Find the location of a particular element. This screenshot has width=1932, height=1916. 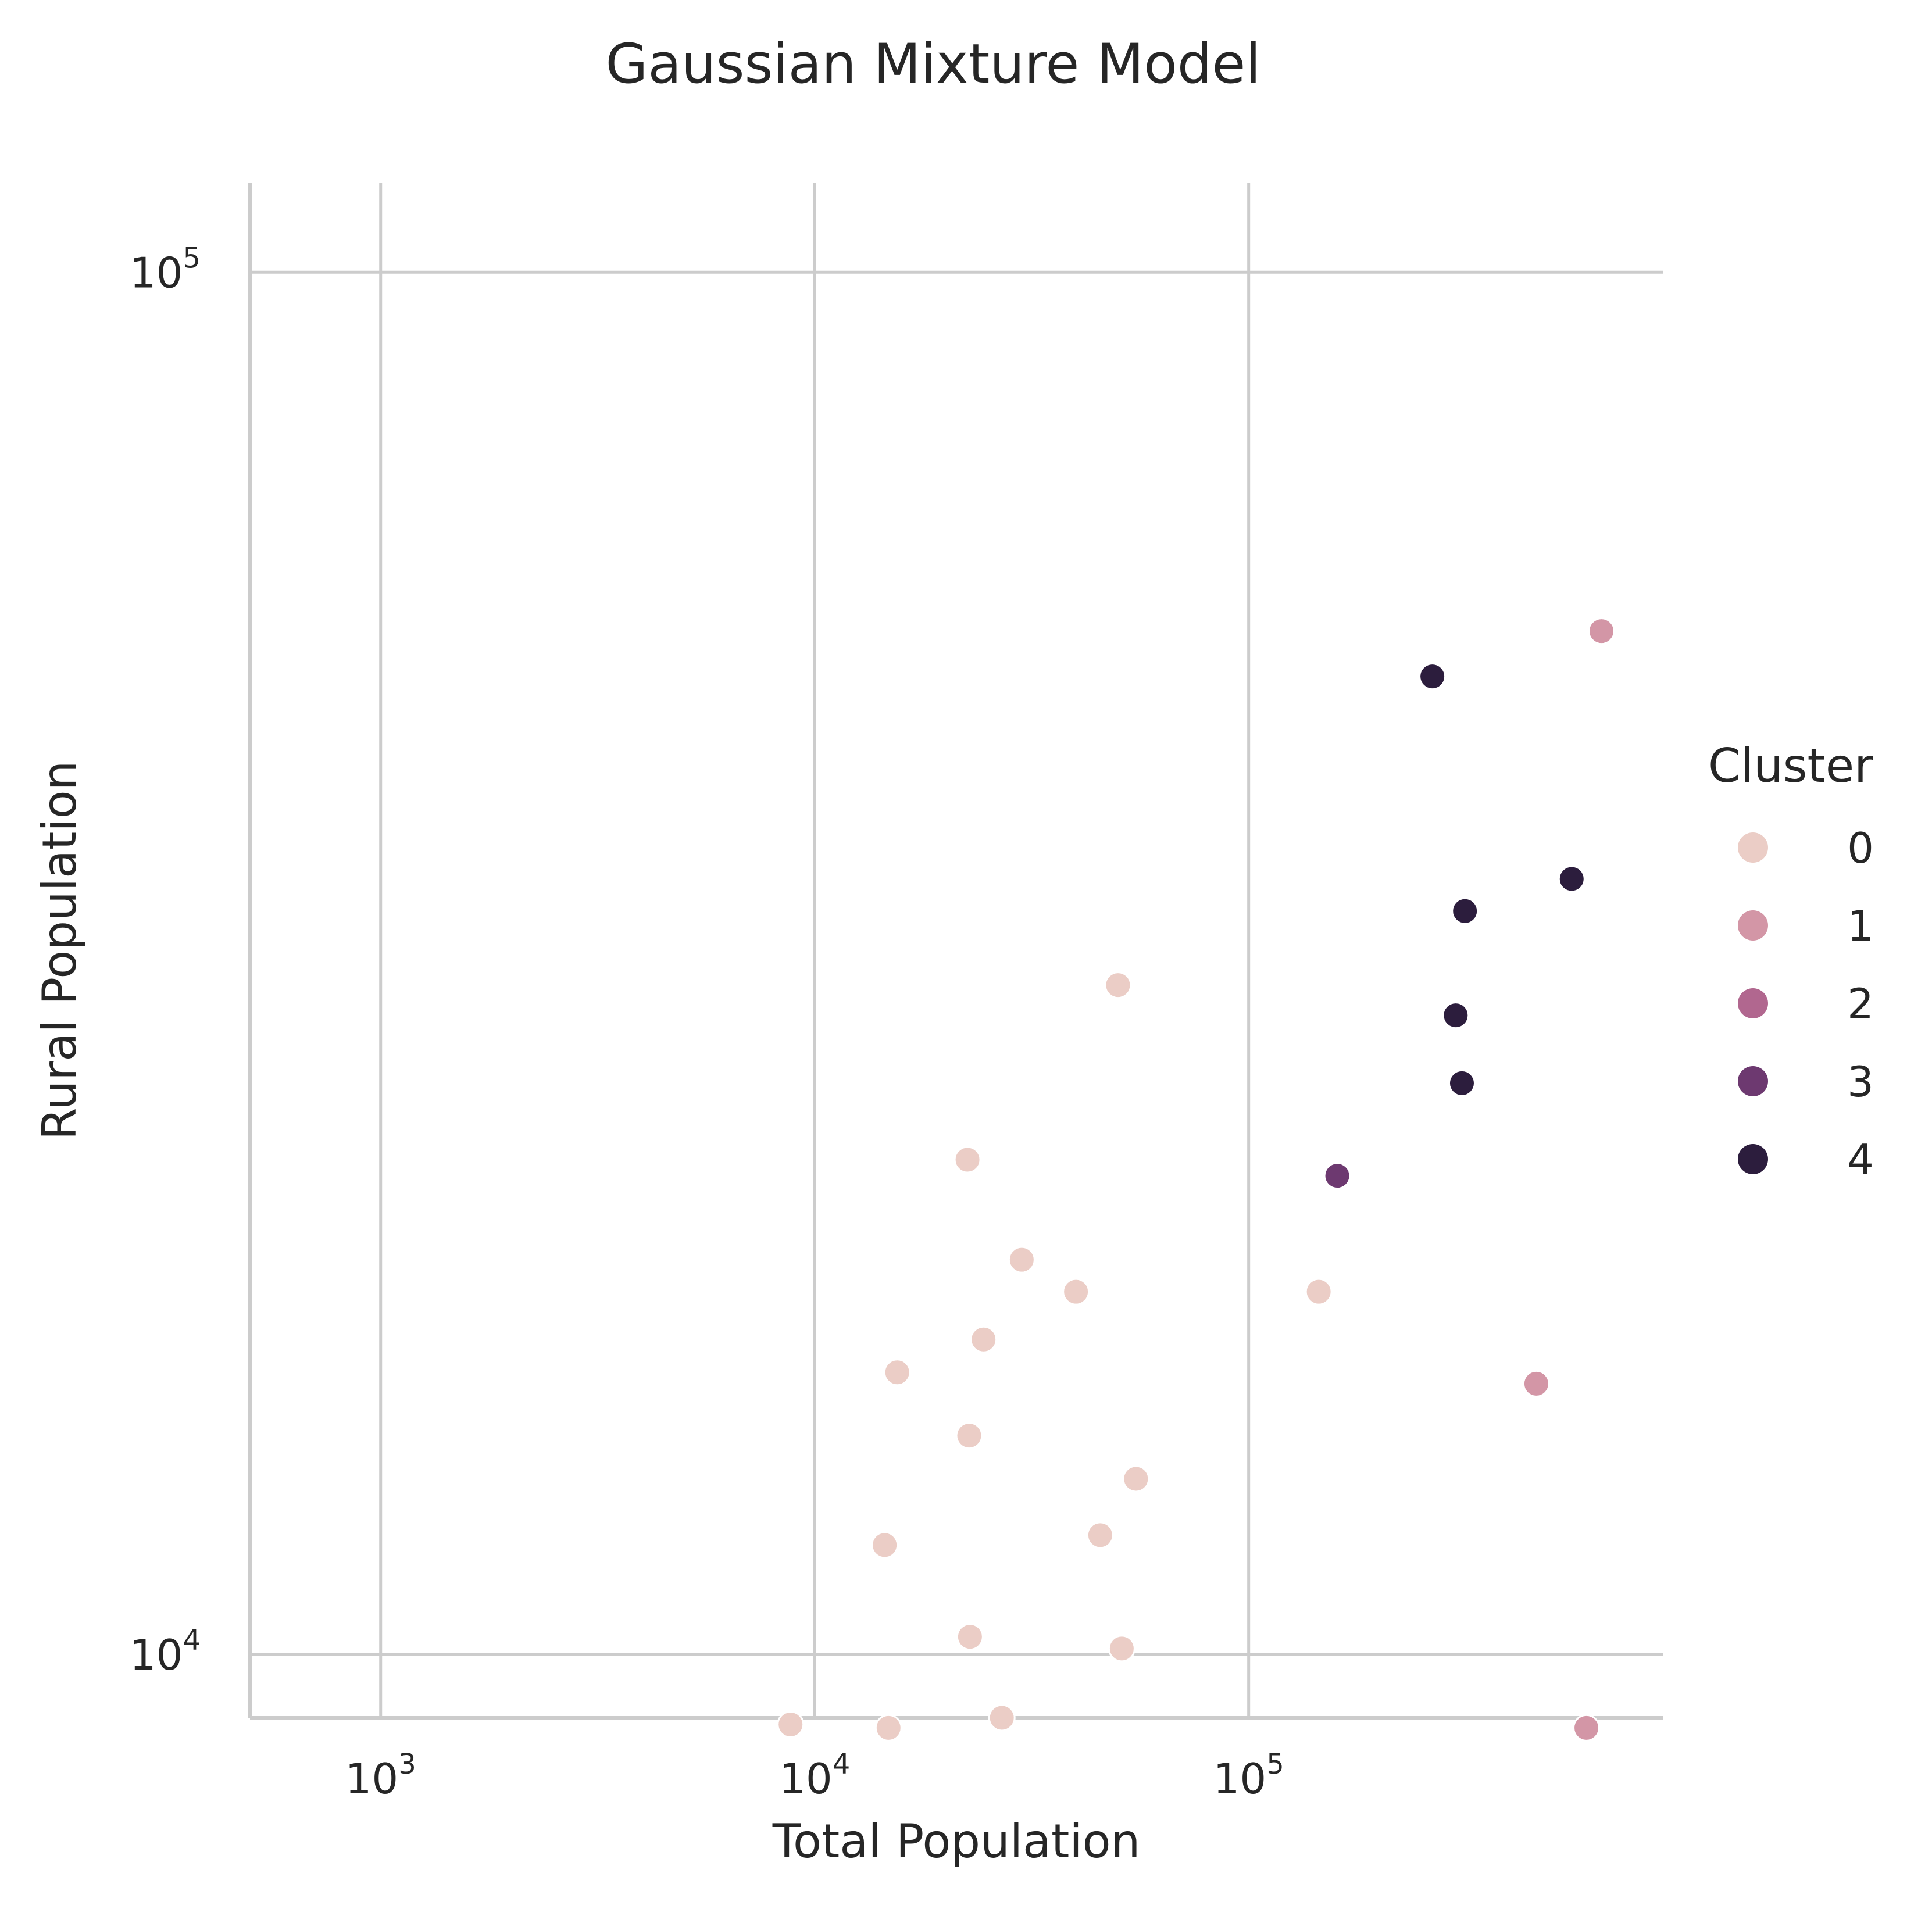

chart-title: Gaussian Mixture Model is located at coordinates (934, 64).